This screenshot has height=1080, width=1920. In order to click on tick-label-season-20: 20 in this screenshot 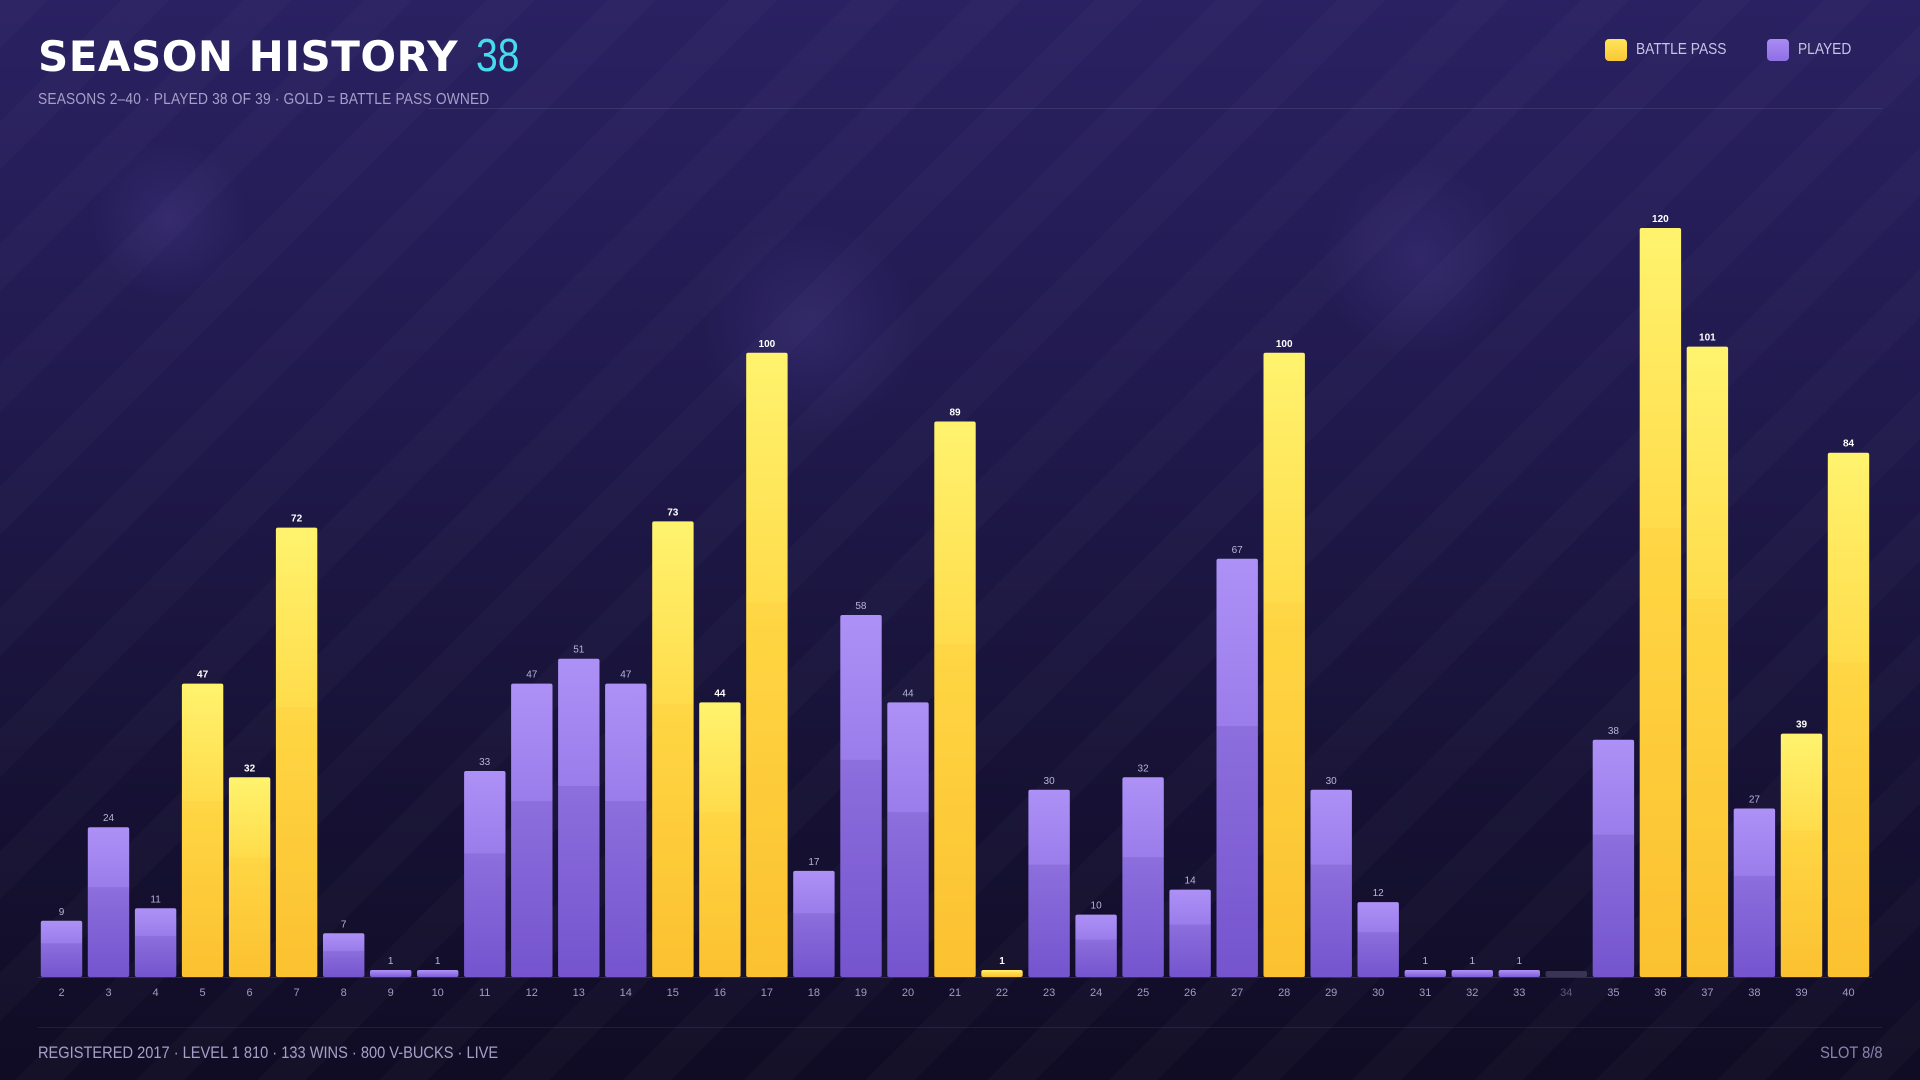, I will do `click(908, 993)`.